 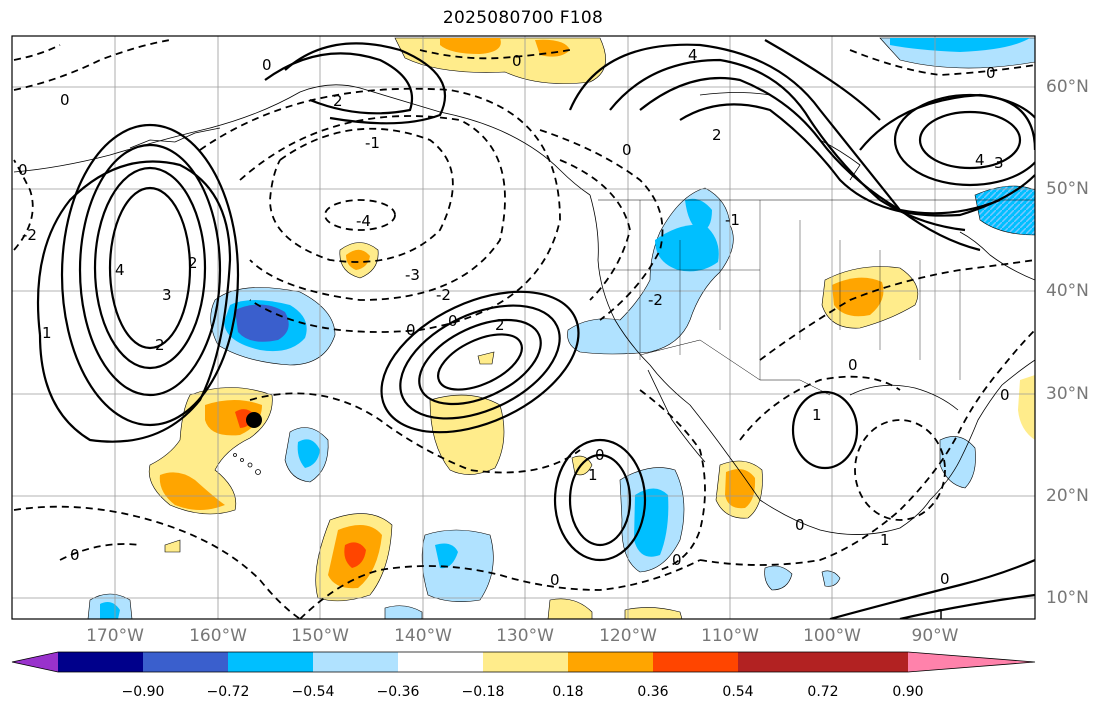 I want to click on lon-label: 120°W, so click(x=628, y=636).